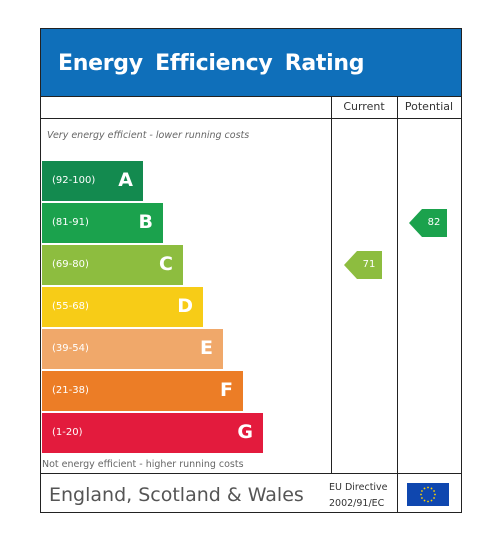 This screenshot has height=555, width=500. What do you see at coordinates (122, 307) in the screenshot?
I see `band-d: (55-68) D` at bounding box center [122, 307].